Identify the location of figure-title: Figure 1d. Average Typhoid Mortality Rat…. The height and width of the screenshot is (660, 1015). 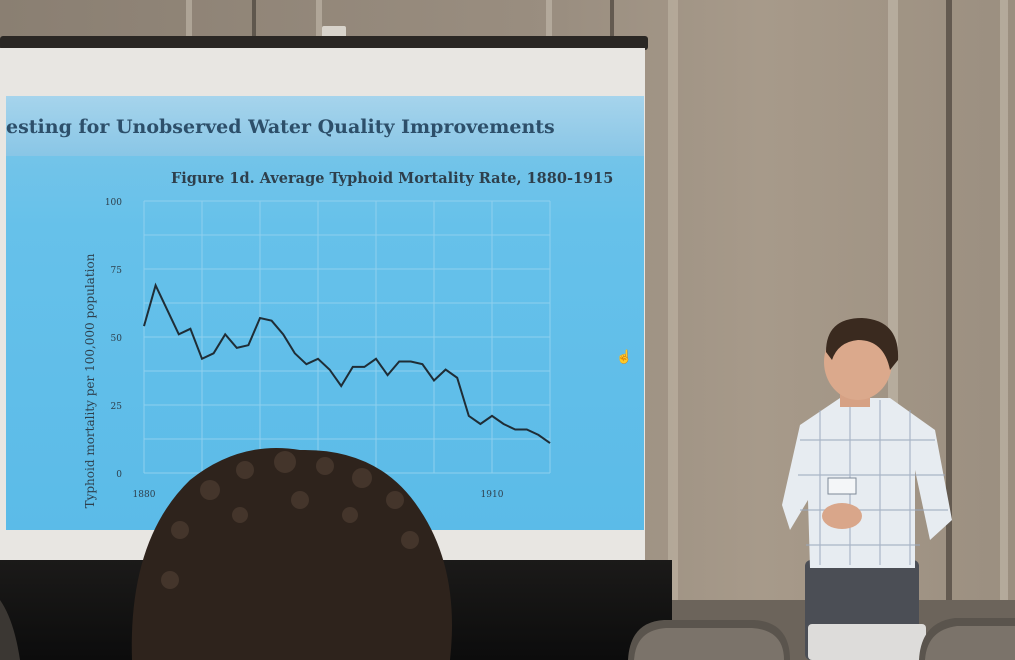
(392, 178).